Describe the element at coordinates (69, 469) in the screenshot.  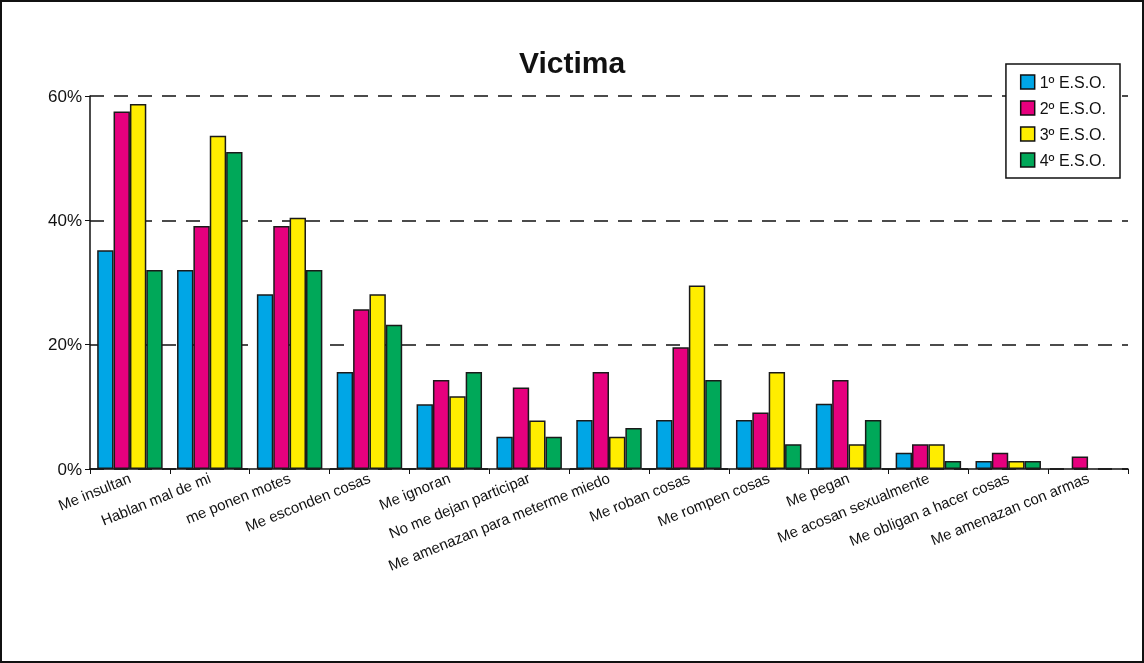
I see `y-tick-label: 0%` at that location.